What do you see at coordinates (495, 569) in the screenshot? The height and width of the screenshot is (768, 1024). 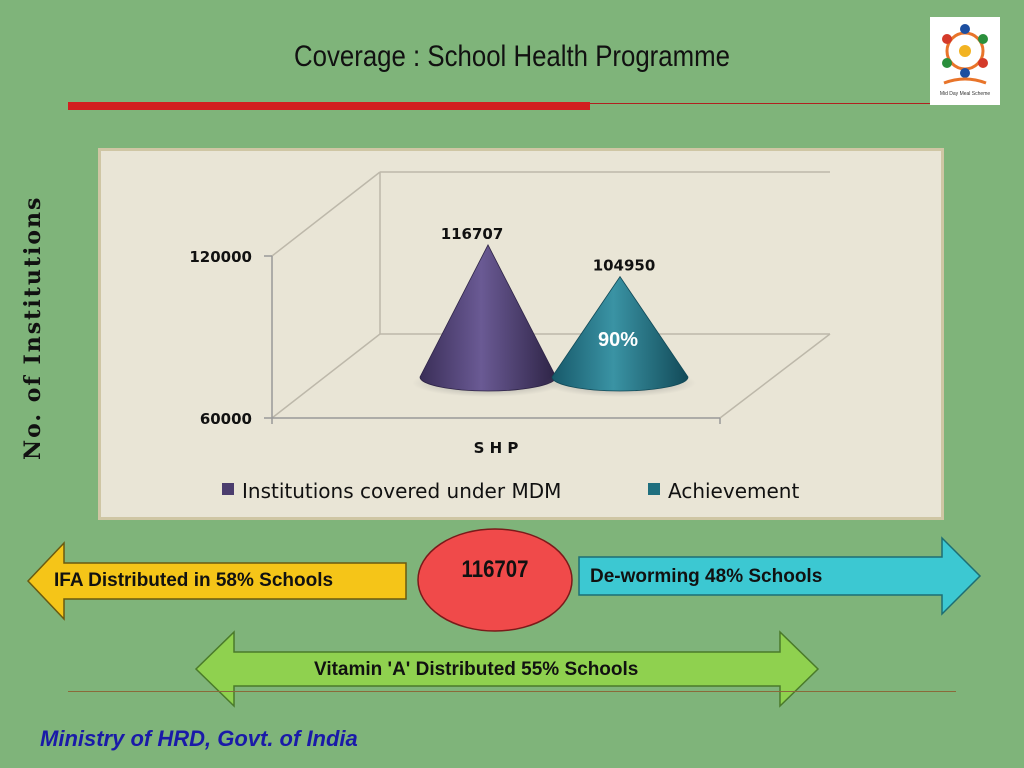 I see `center-value: 116707` at bounding box center [495, 569].